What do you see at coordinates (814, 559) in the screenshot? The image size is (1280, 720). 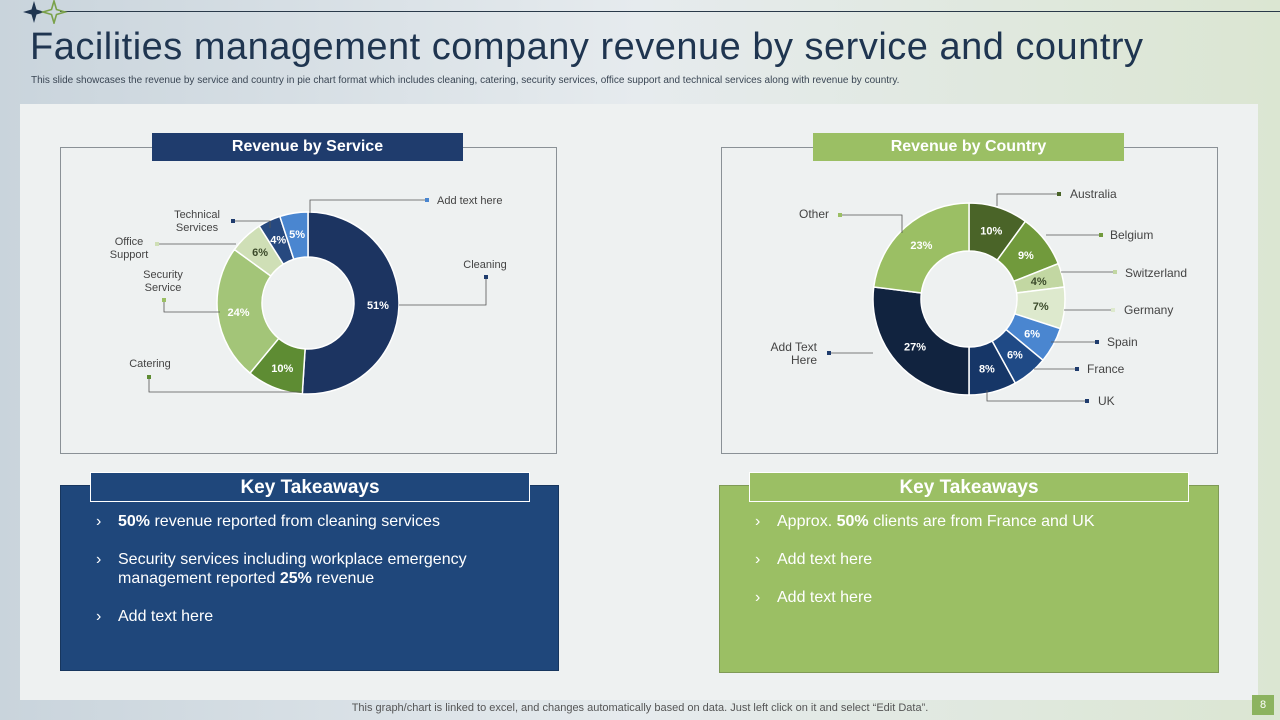 I see `right-takeaway-item-2: › Add text here` at bounding box center [814, 559].